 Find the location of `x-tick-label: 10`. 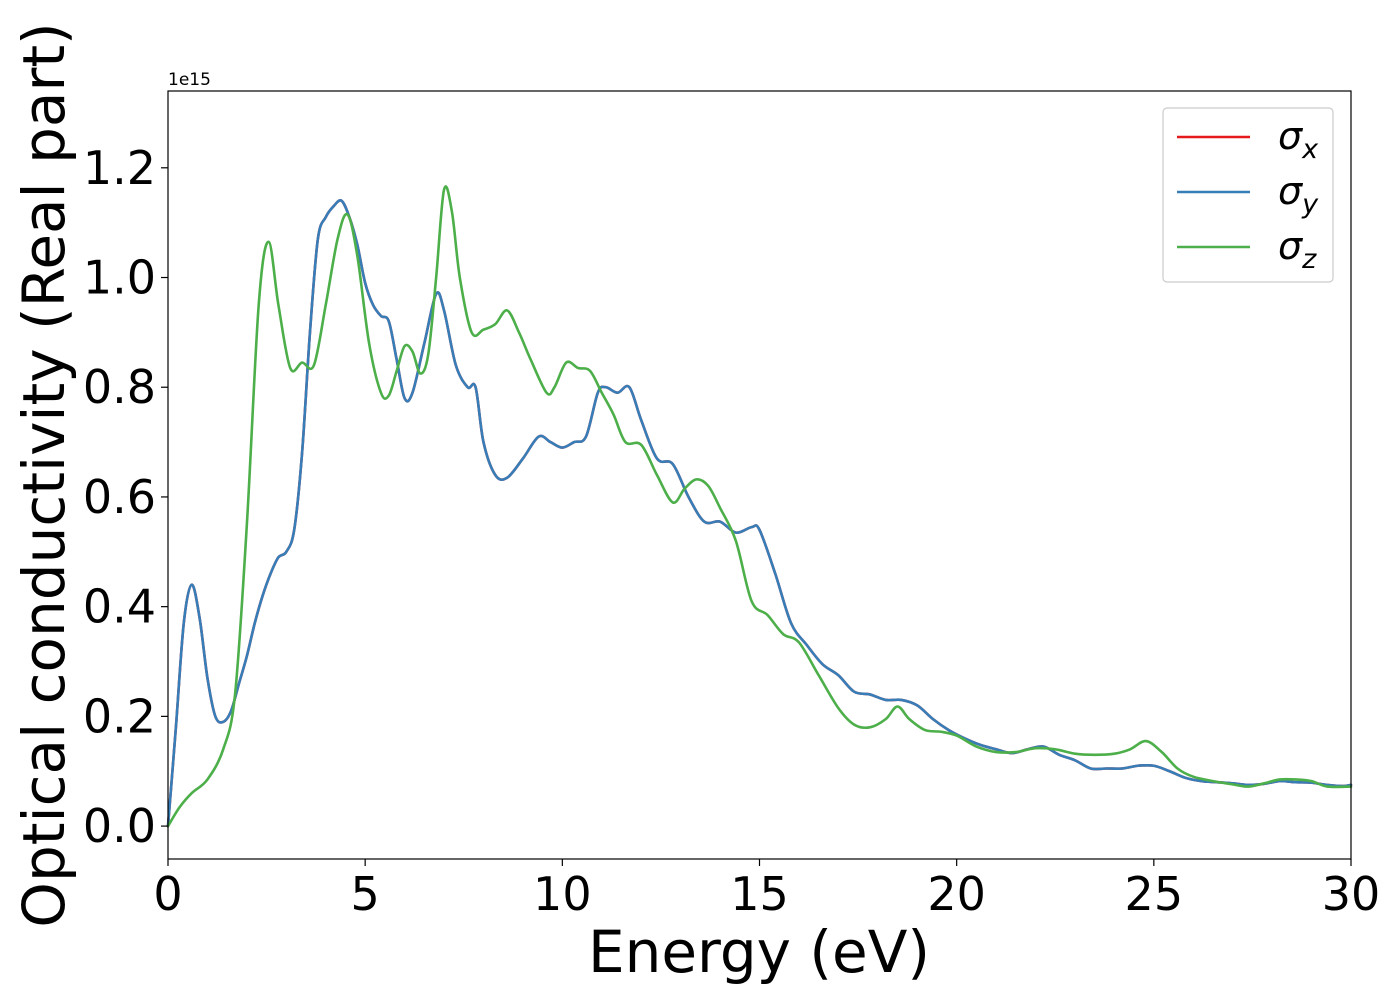

x-tick-label: 10 is located at coordinates (562, 894).